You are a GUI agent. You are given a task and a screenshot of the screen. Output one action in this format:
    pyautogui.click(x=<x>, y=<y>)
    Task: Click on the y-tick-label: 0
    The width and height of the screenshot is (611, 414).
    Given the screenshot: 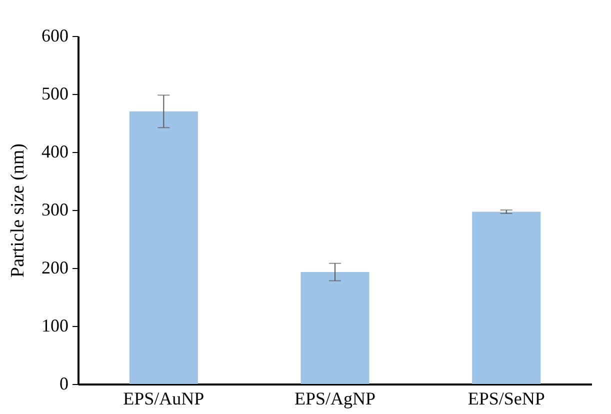 What is the action you would take?
    pyautogui.click(x=64, y=384)
    